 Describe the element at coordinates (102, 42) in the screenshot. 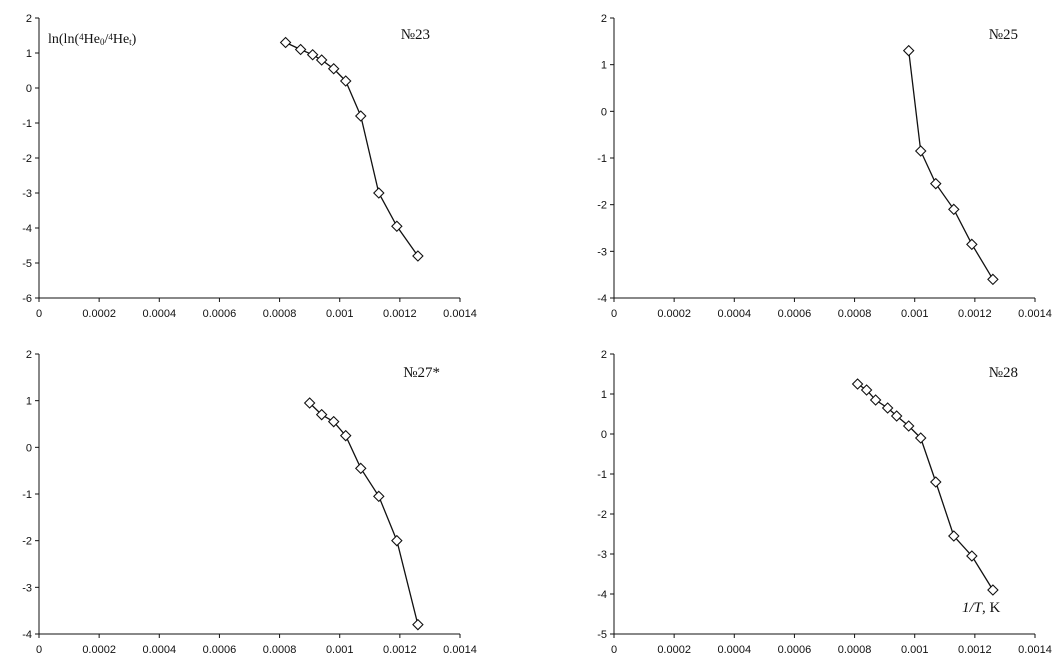

I see `y-axis-label-part: 0` at that location.